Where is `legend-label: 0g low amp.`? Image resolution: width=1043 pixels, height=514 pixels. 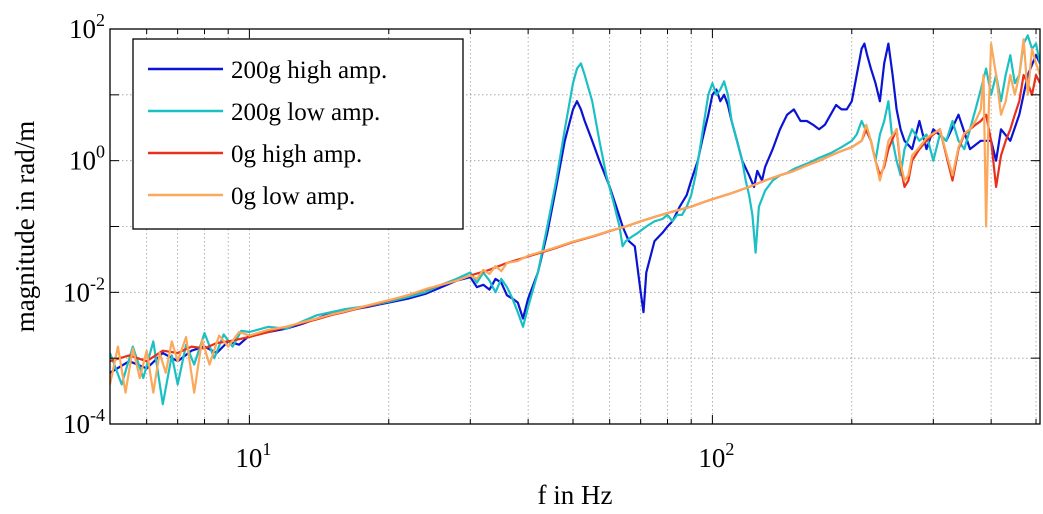 legend-label: 0g low amp. is located at coordinates (293, 196).